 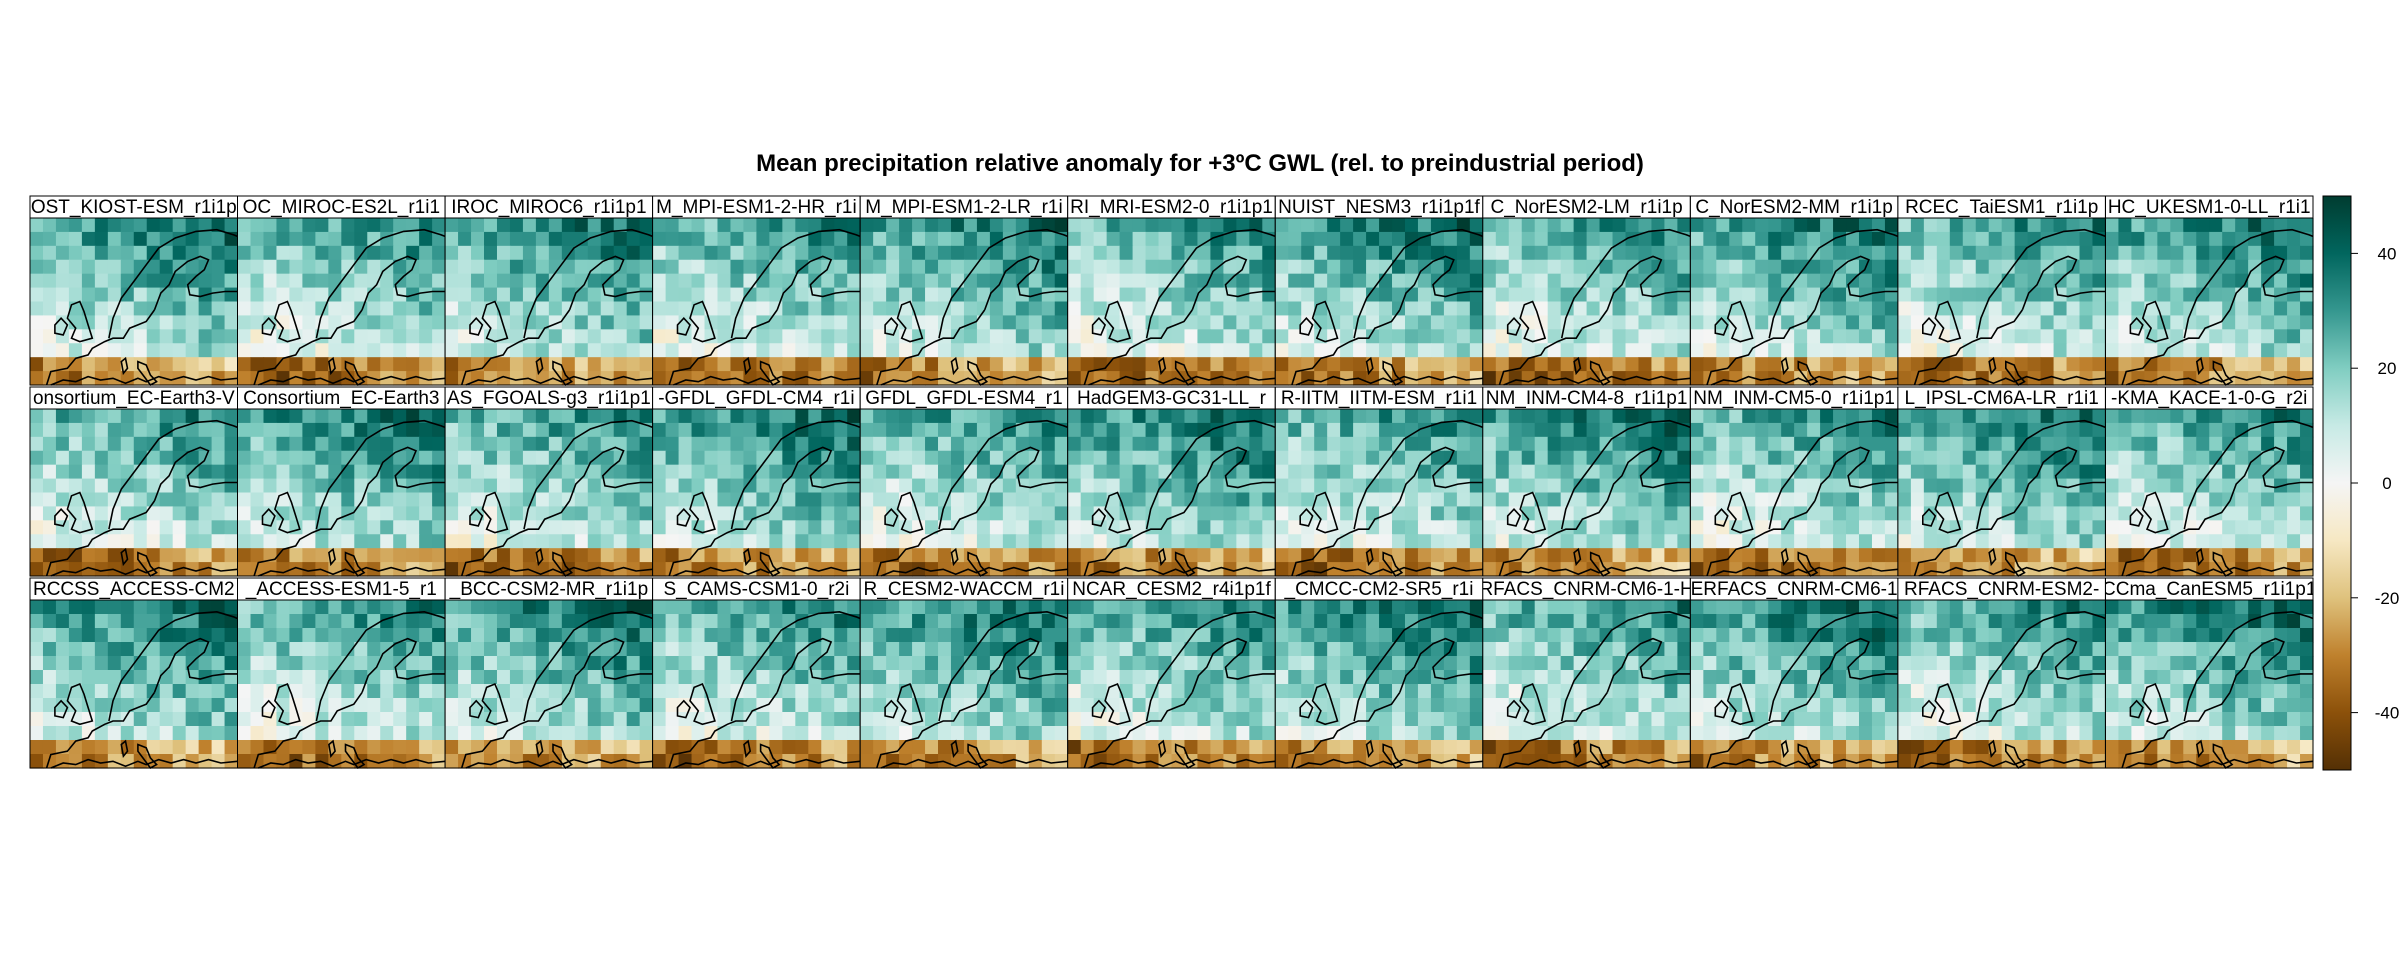 What do you see at coordinates (2002, 398) in the screenshot?
I see `panel-title: L_IPSL-CM6A-LR_r1i1` at bounding box center [2002, 398].